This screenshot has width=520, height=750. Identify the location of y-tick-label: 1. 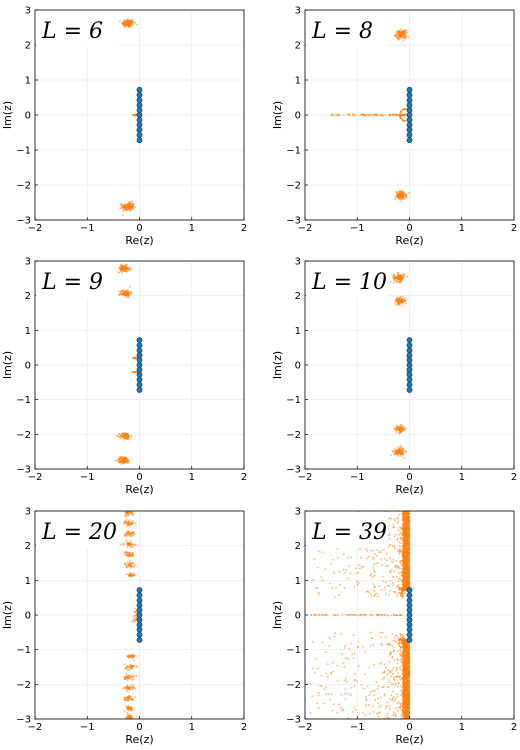
(28, 581).